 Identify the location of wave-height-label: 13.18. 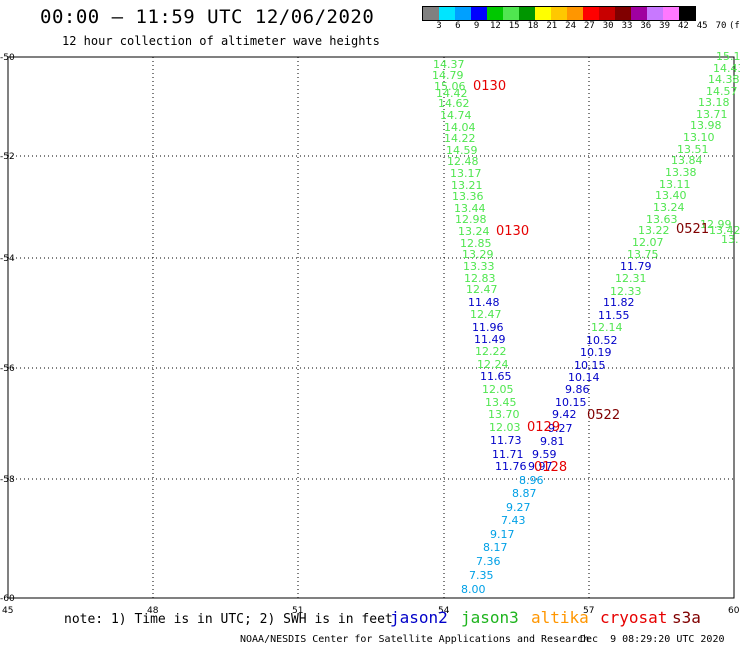
(714, 102).